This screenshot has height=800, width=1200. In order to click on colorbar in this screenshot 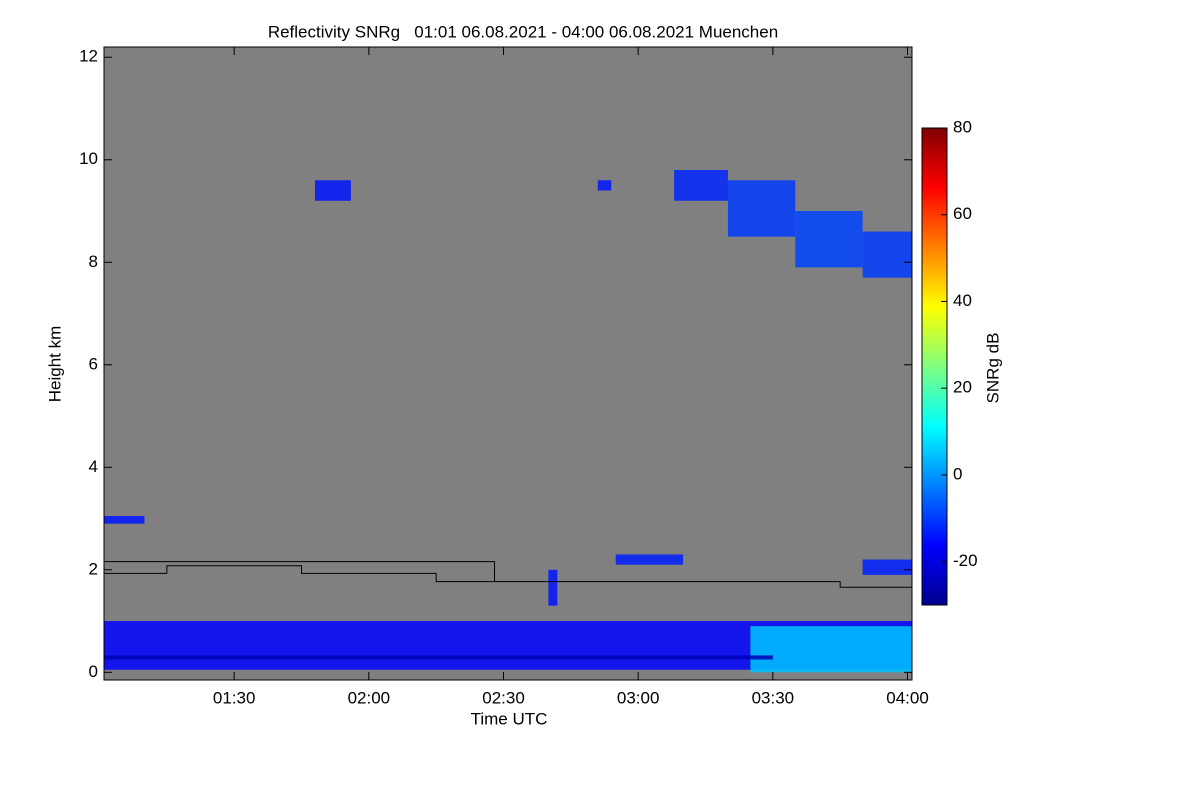, I will do `click(934, 366)`.